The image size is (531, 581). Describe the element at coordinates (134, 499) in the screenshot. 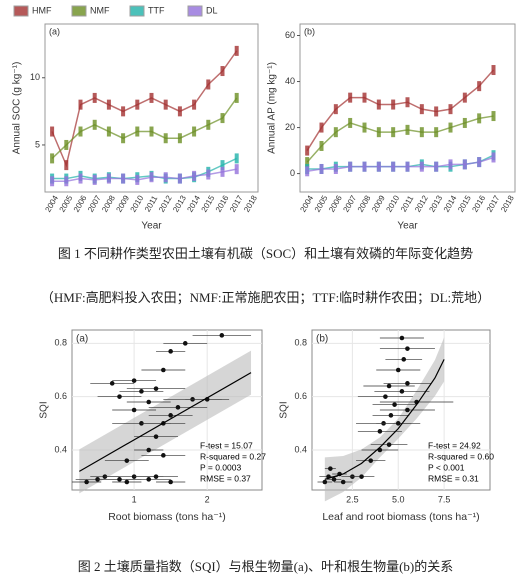

I see `x-tick-label: 1` at that location.